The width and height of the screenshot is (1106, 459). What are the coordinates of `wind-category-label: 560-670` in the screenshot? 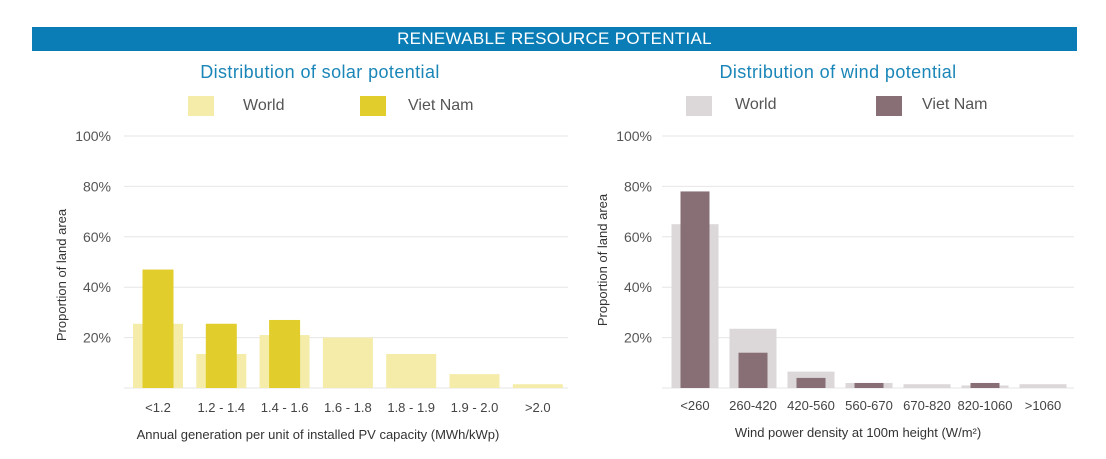 It's located at (869, 405).